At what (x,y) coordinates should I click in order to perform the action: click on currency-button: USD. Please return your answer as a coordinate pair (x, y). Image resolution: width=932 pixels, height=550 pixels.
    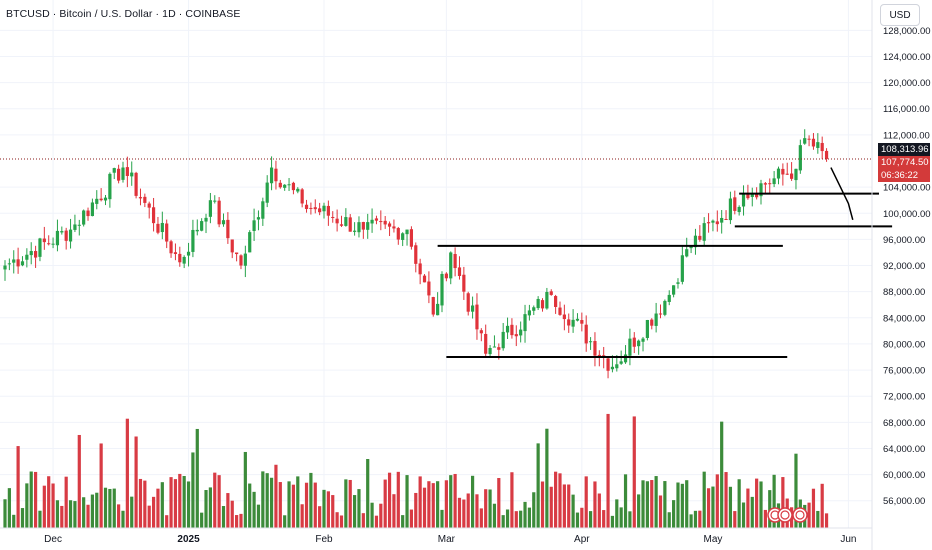
    Looking at the image, I should click on (900, 15).